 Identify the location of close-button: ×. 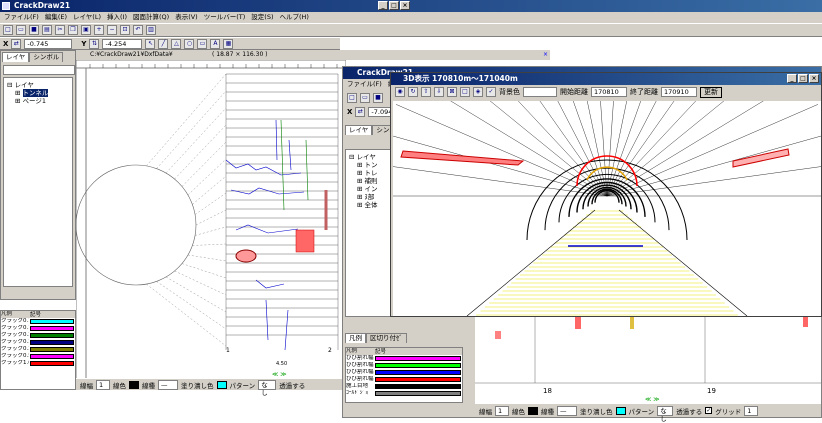
(405, 5).